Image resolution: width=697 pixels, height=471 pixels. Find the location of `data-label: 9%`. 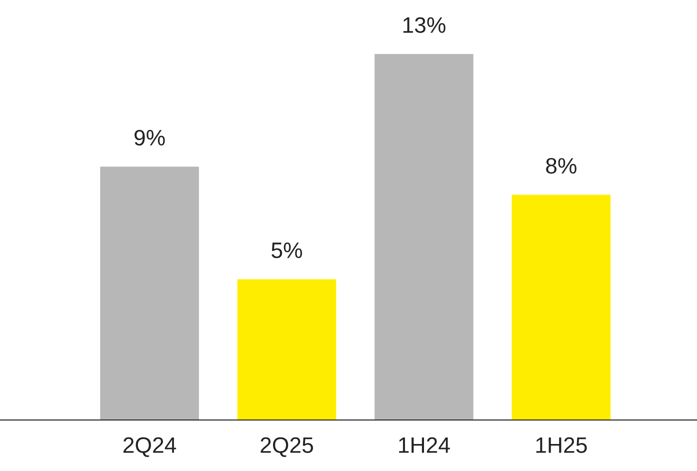

data-label: 9% is located at coordinates (149, 138).